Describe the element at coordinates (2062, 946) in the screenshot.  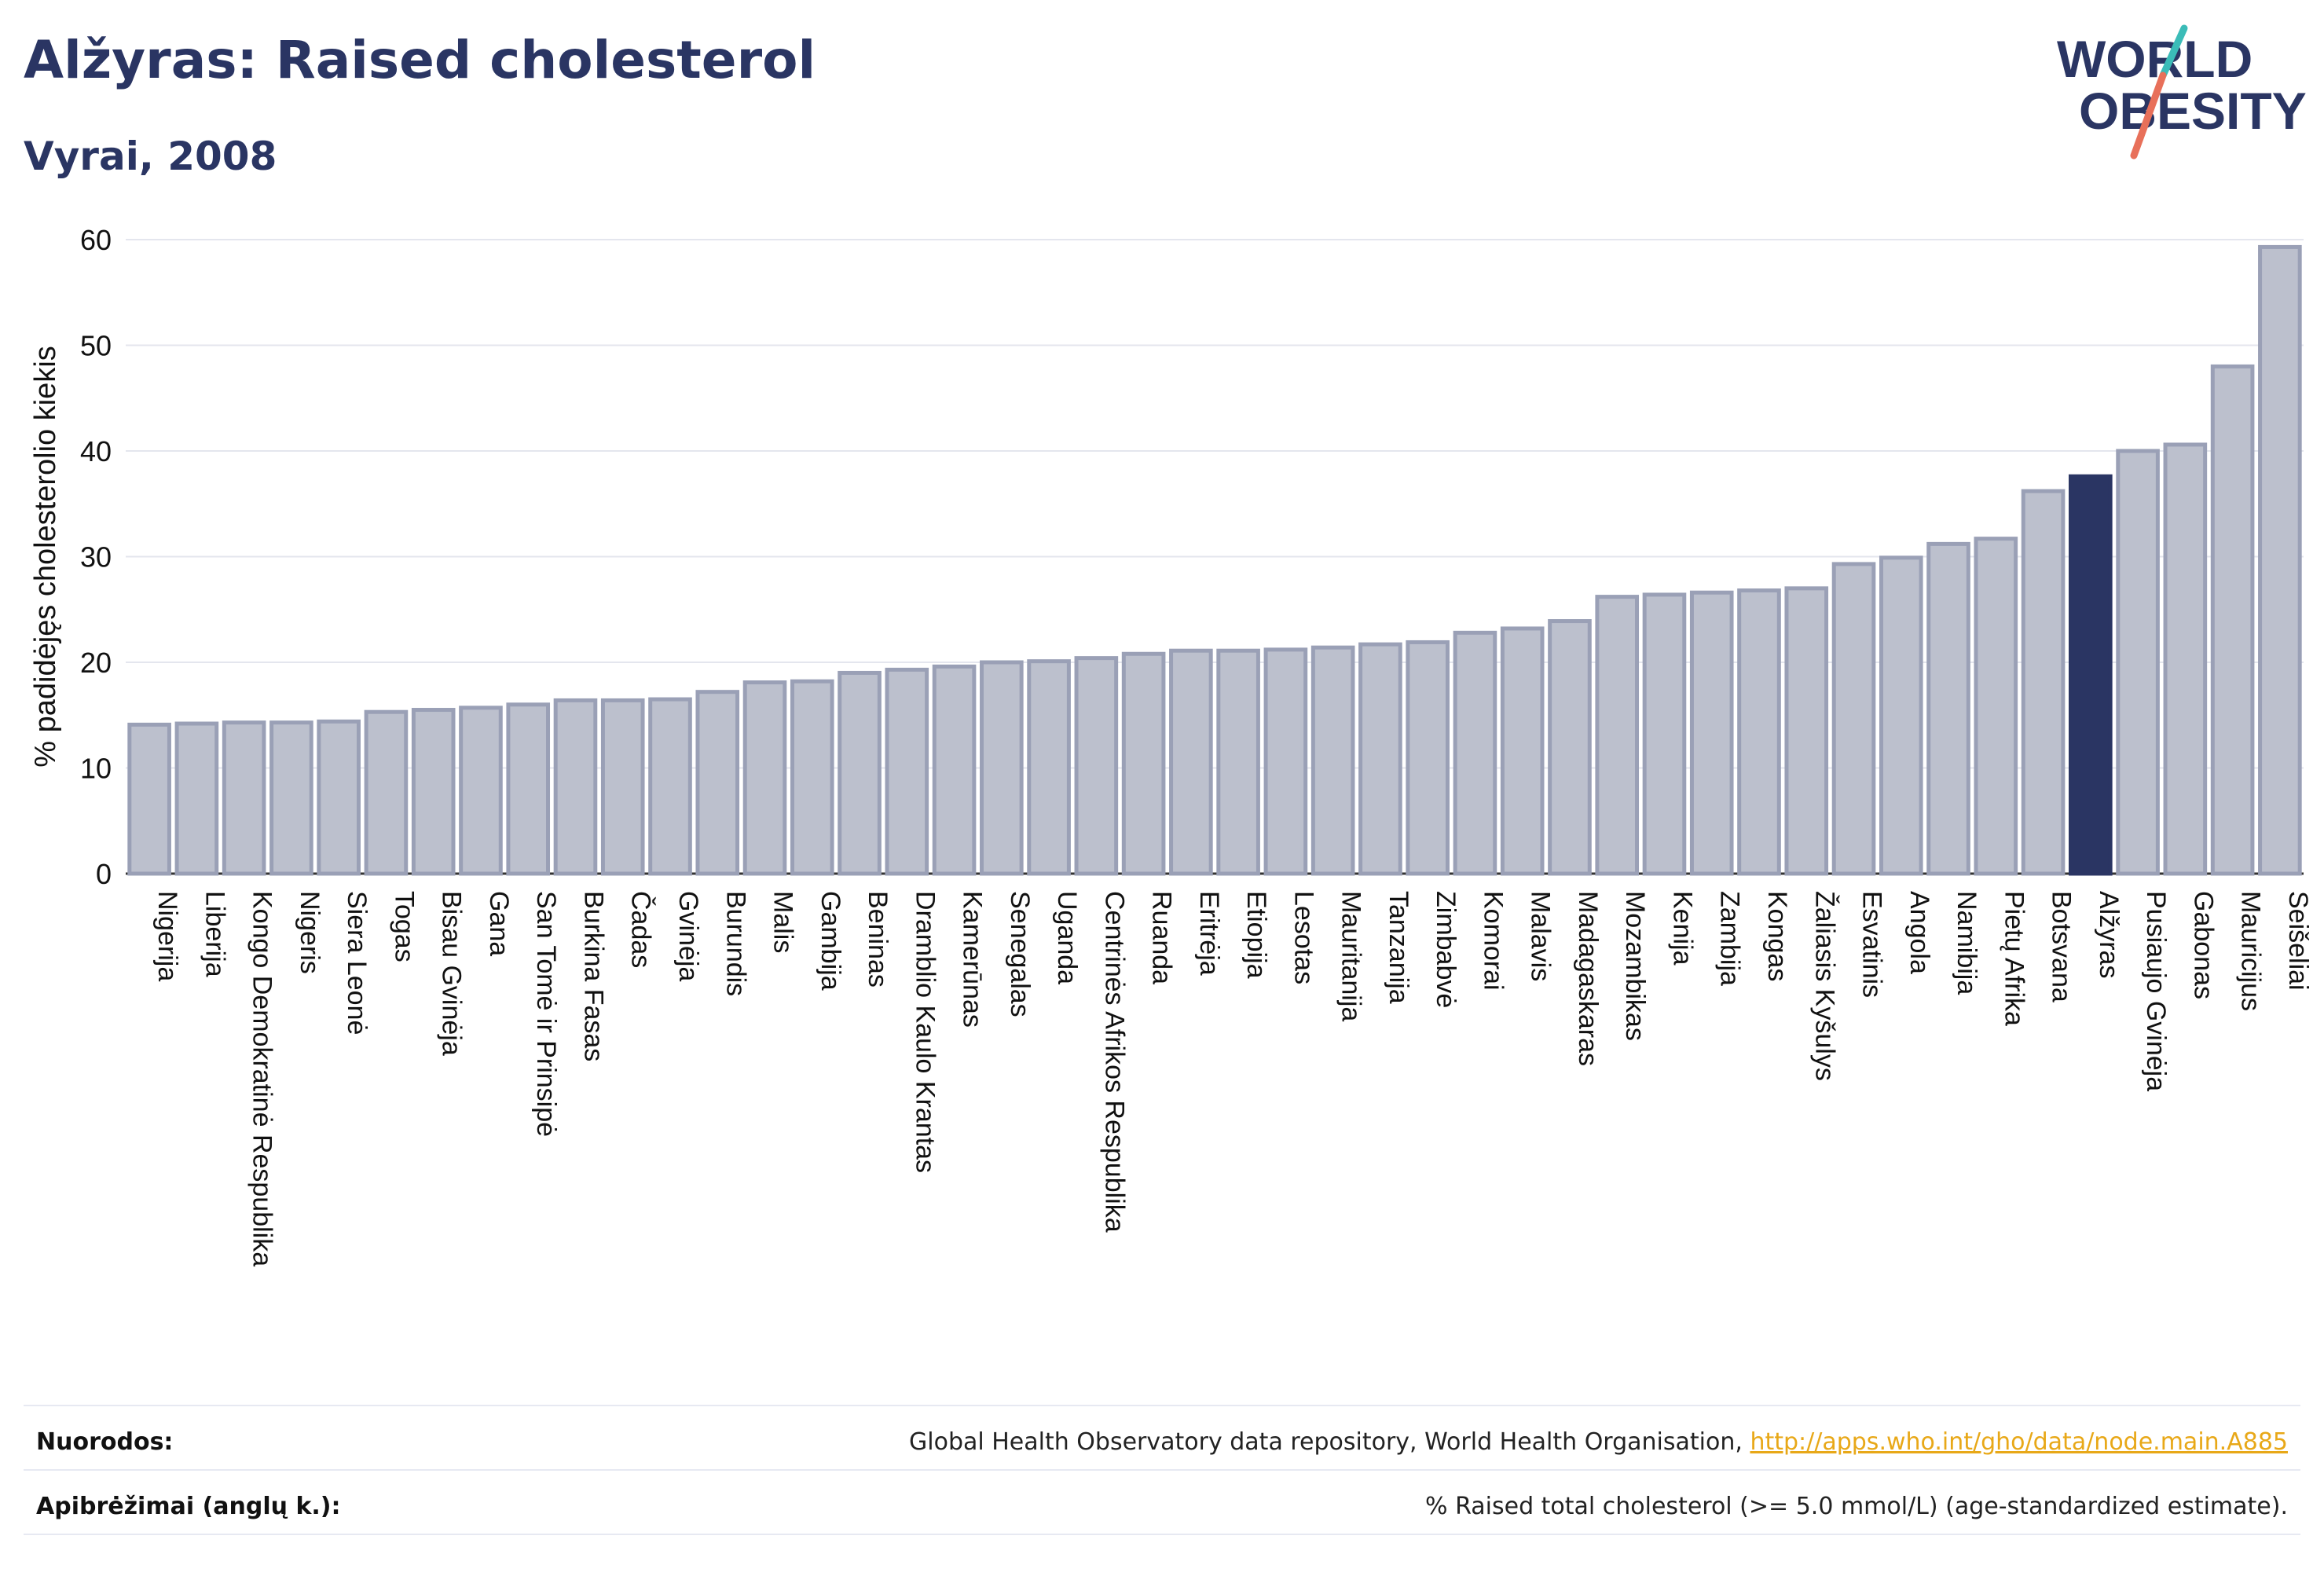
I see `x-tick-label: Botsvana` at that location.